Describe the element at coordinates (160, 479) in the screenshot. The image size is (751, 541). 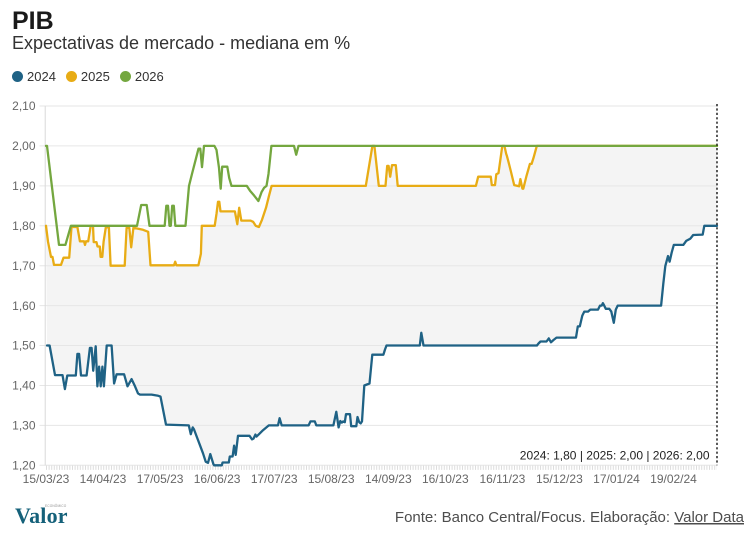
I see `svg-text: 17/05/23` at that location.